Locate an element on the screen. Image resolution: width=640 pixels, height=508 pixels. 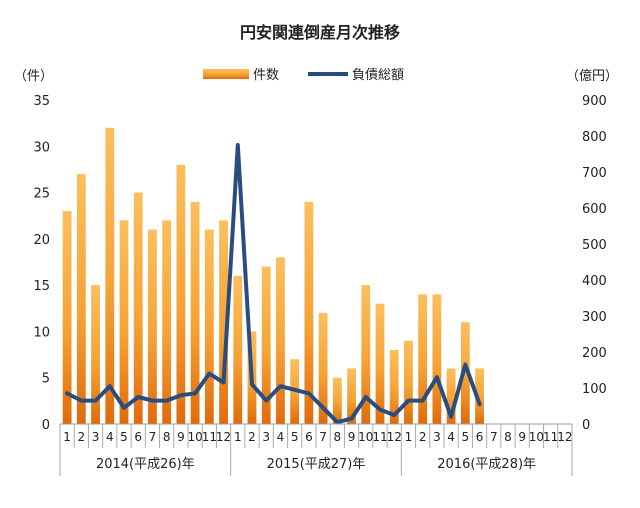
y-left-tick-label: 30 is located at coordinates (41, 147).